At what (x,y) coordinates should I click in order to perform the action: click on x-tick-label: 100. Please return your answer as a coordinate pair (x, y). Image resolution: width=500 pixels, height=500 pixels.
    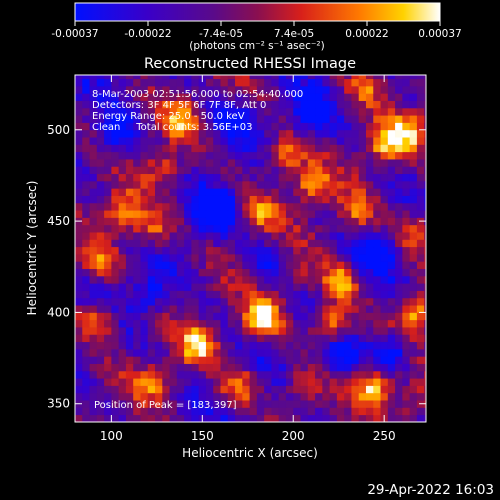
    Looking at the image, I should click on (111, 436).